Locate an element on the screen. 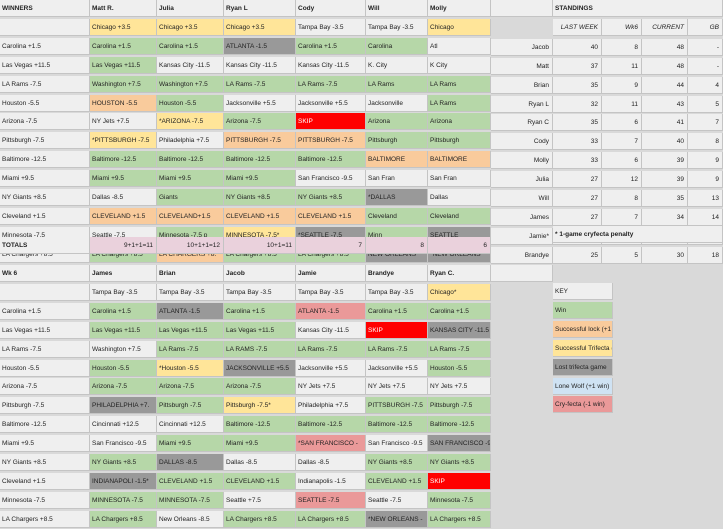  pick-cell: SEATTLE -7.5 is located at coordinates (331, 500).